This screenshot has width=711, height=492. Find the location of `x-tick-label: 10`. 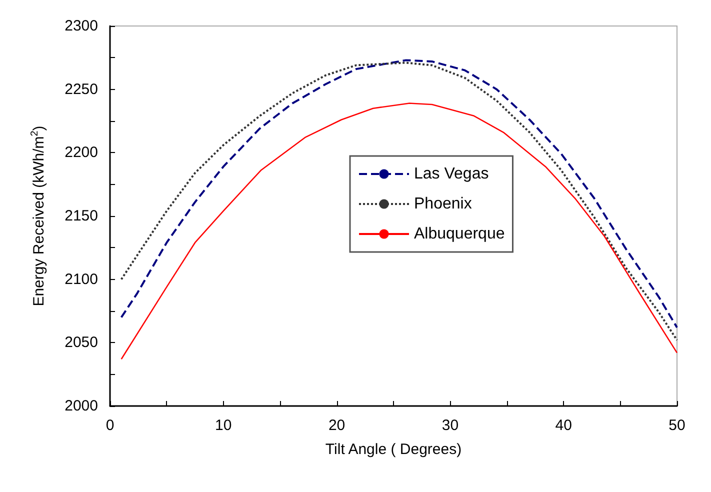

x-tick-label: 10 is located at coordinates (223, 425).